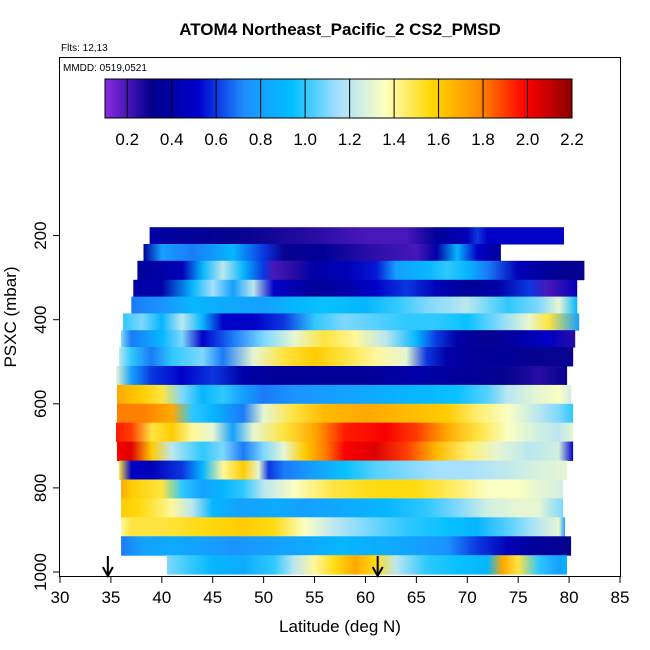  Describe the element at coordinates (569, 597) in the screenshot. I see `x-tick-label: 80` at that location.